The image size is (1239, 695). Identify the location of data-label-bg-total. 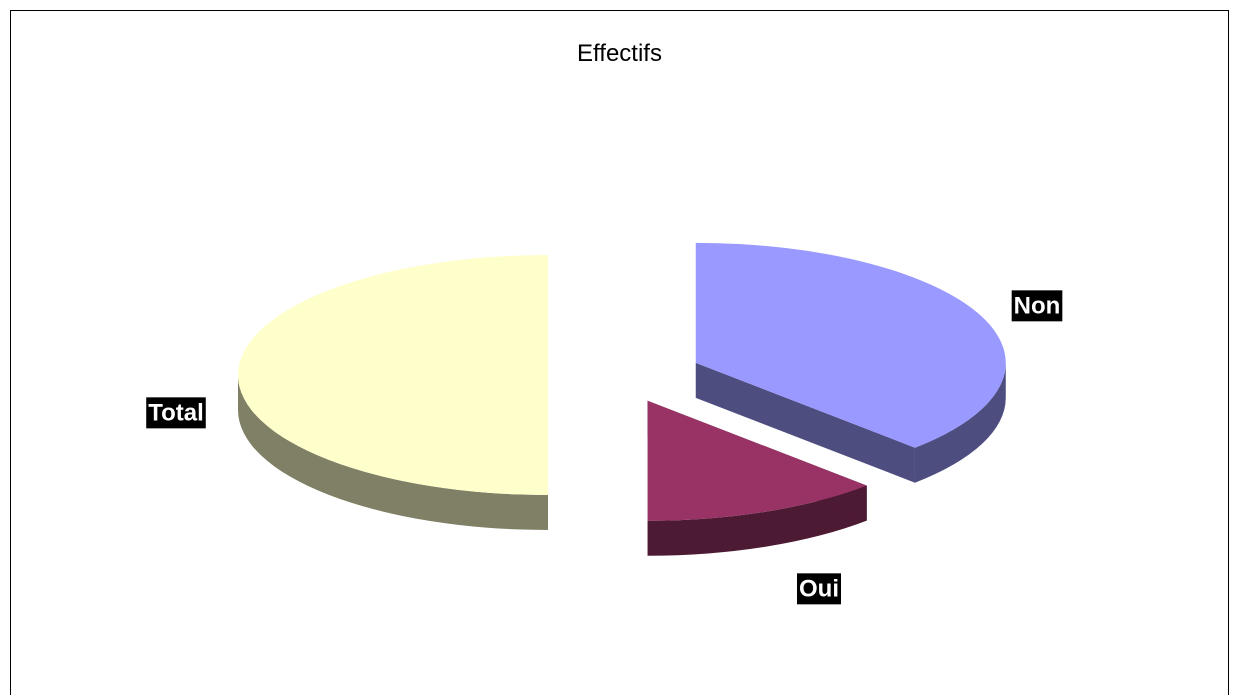
(176, 413).